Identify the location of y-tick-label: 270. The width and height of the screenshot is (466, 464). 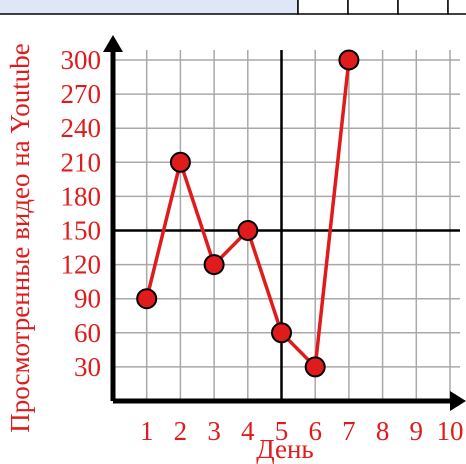
(81, 94).